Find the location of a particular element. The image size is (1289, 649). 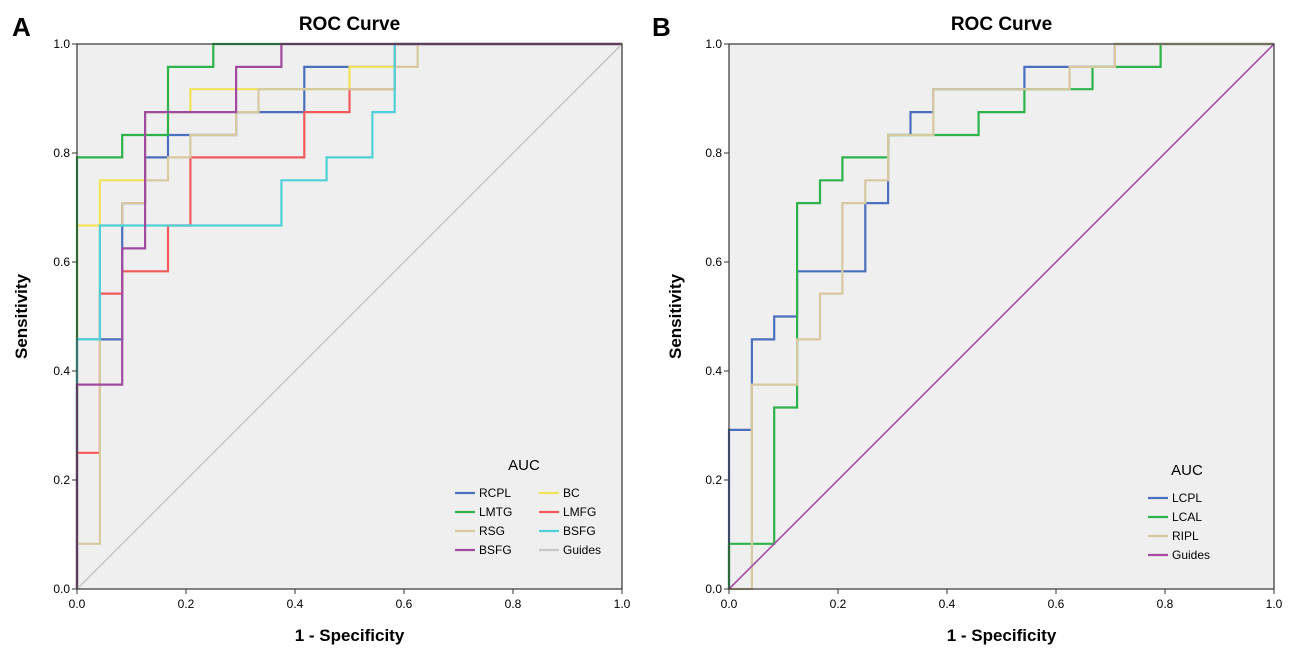

legend-entry: RIPL is located at coordinates (1185, 536).